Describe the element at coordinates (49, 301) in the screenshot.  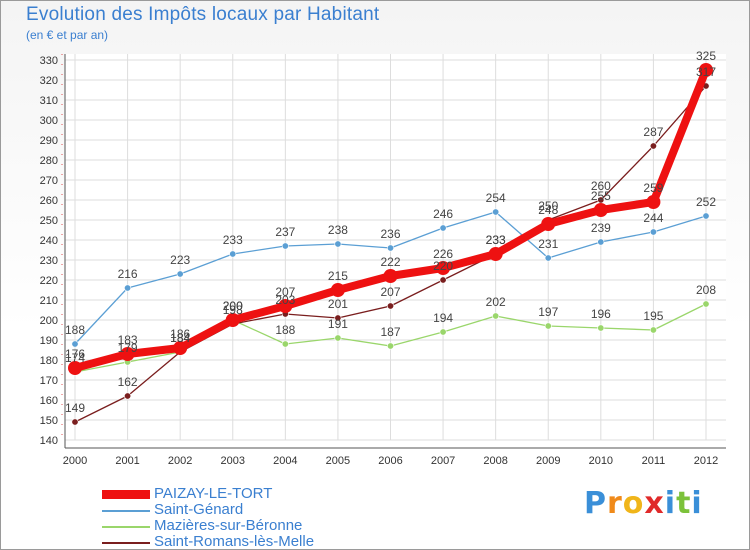
I see `y-tick-label: 210` at that location.